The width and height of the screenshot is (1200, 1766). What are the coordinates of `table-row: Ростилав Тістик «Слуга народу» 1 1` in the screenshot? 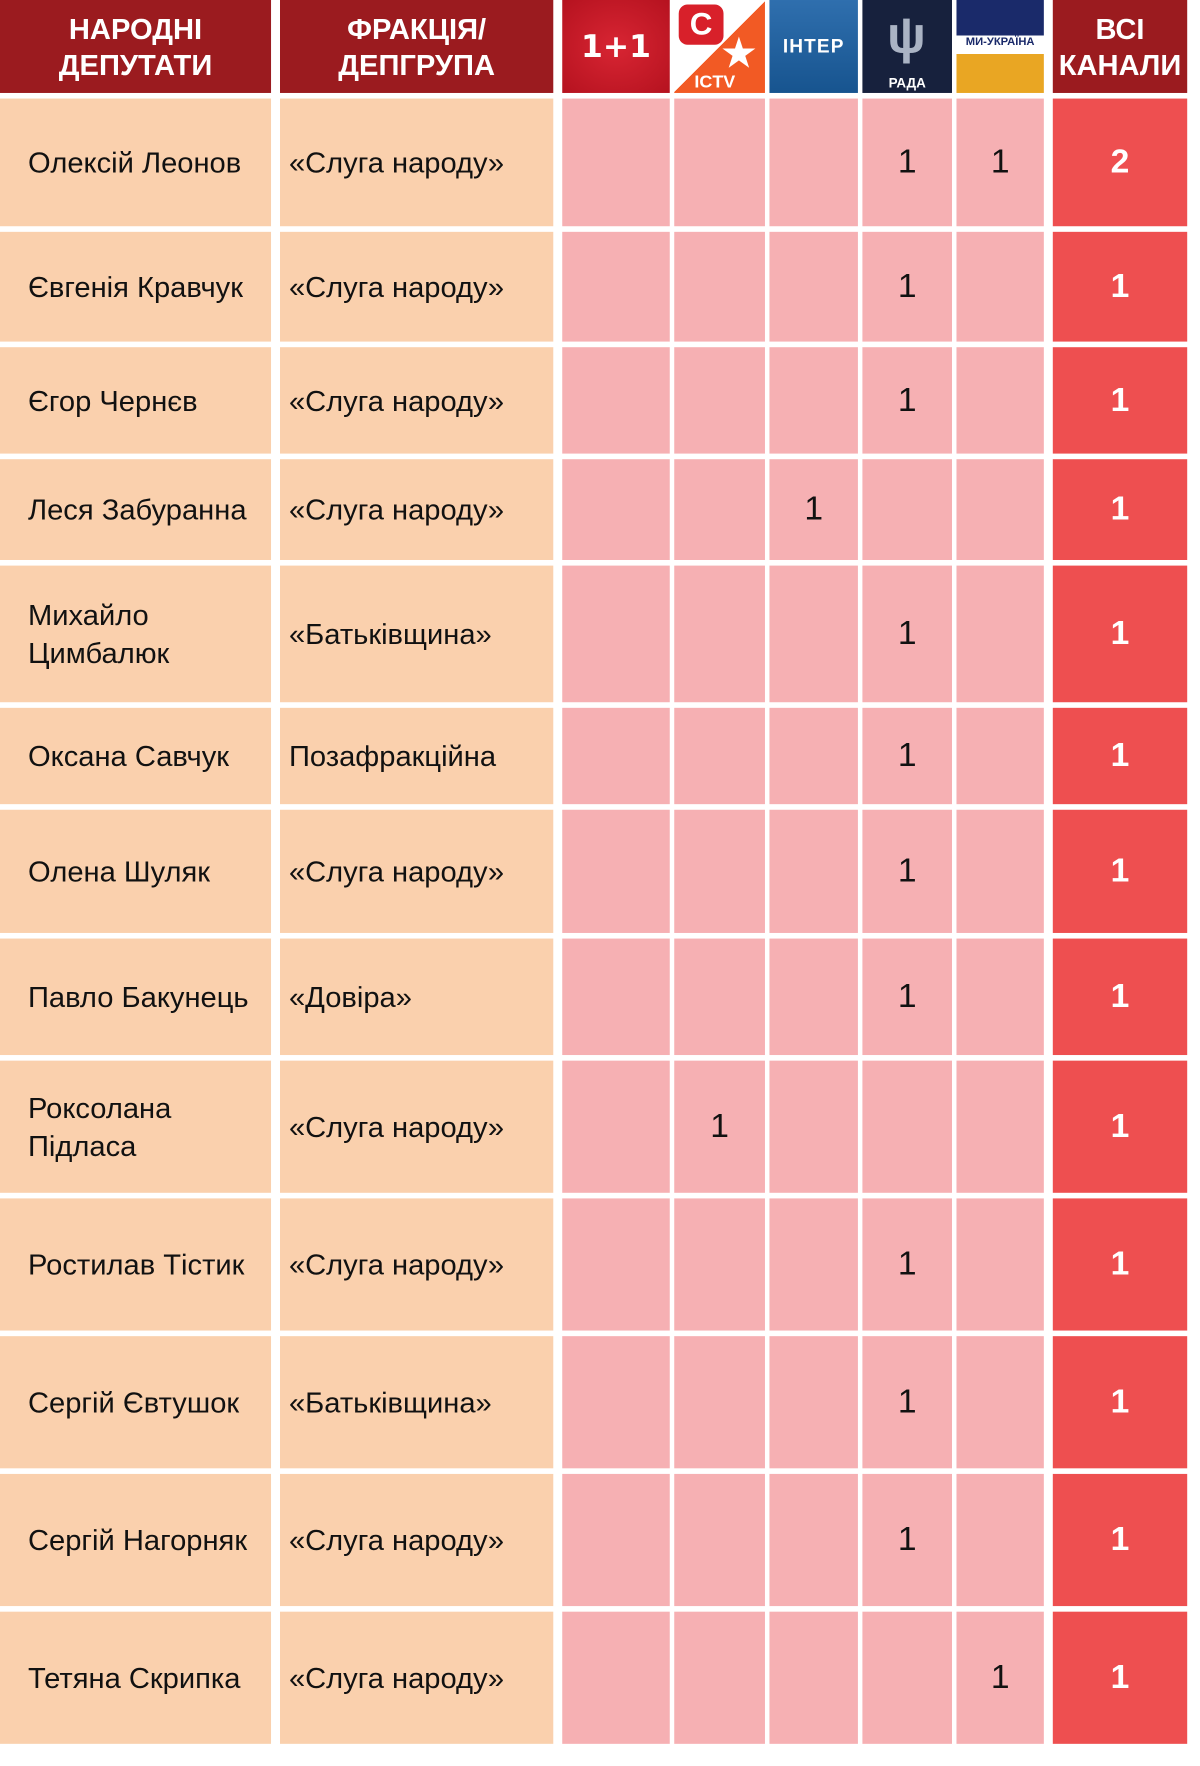 It's located at (594, 1264).